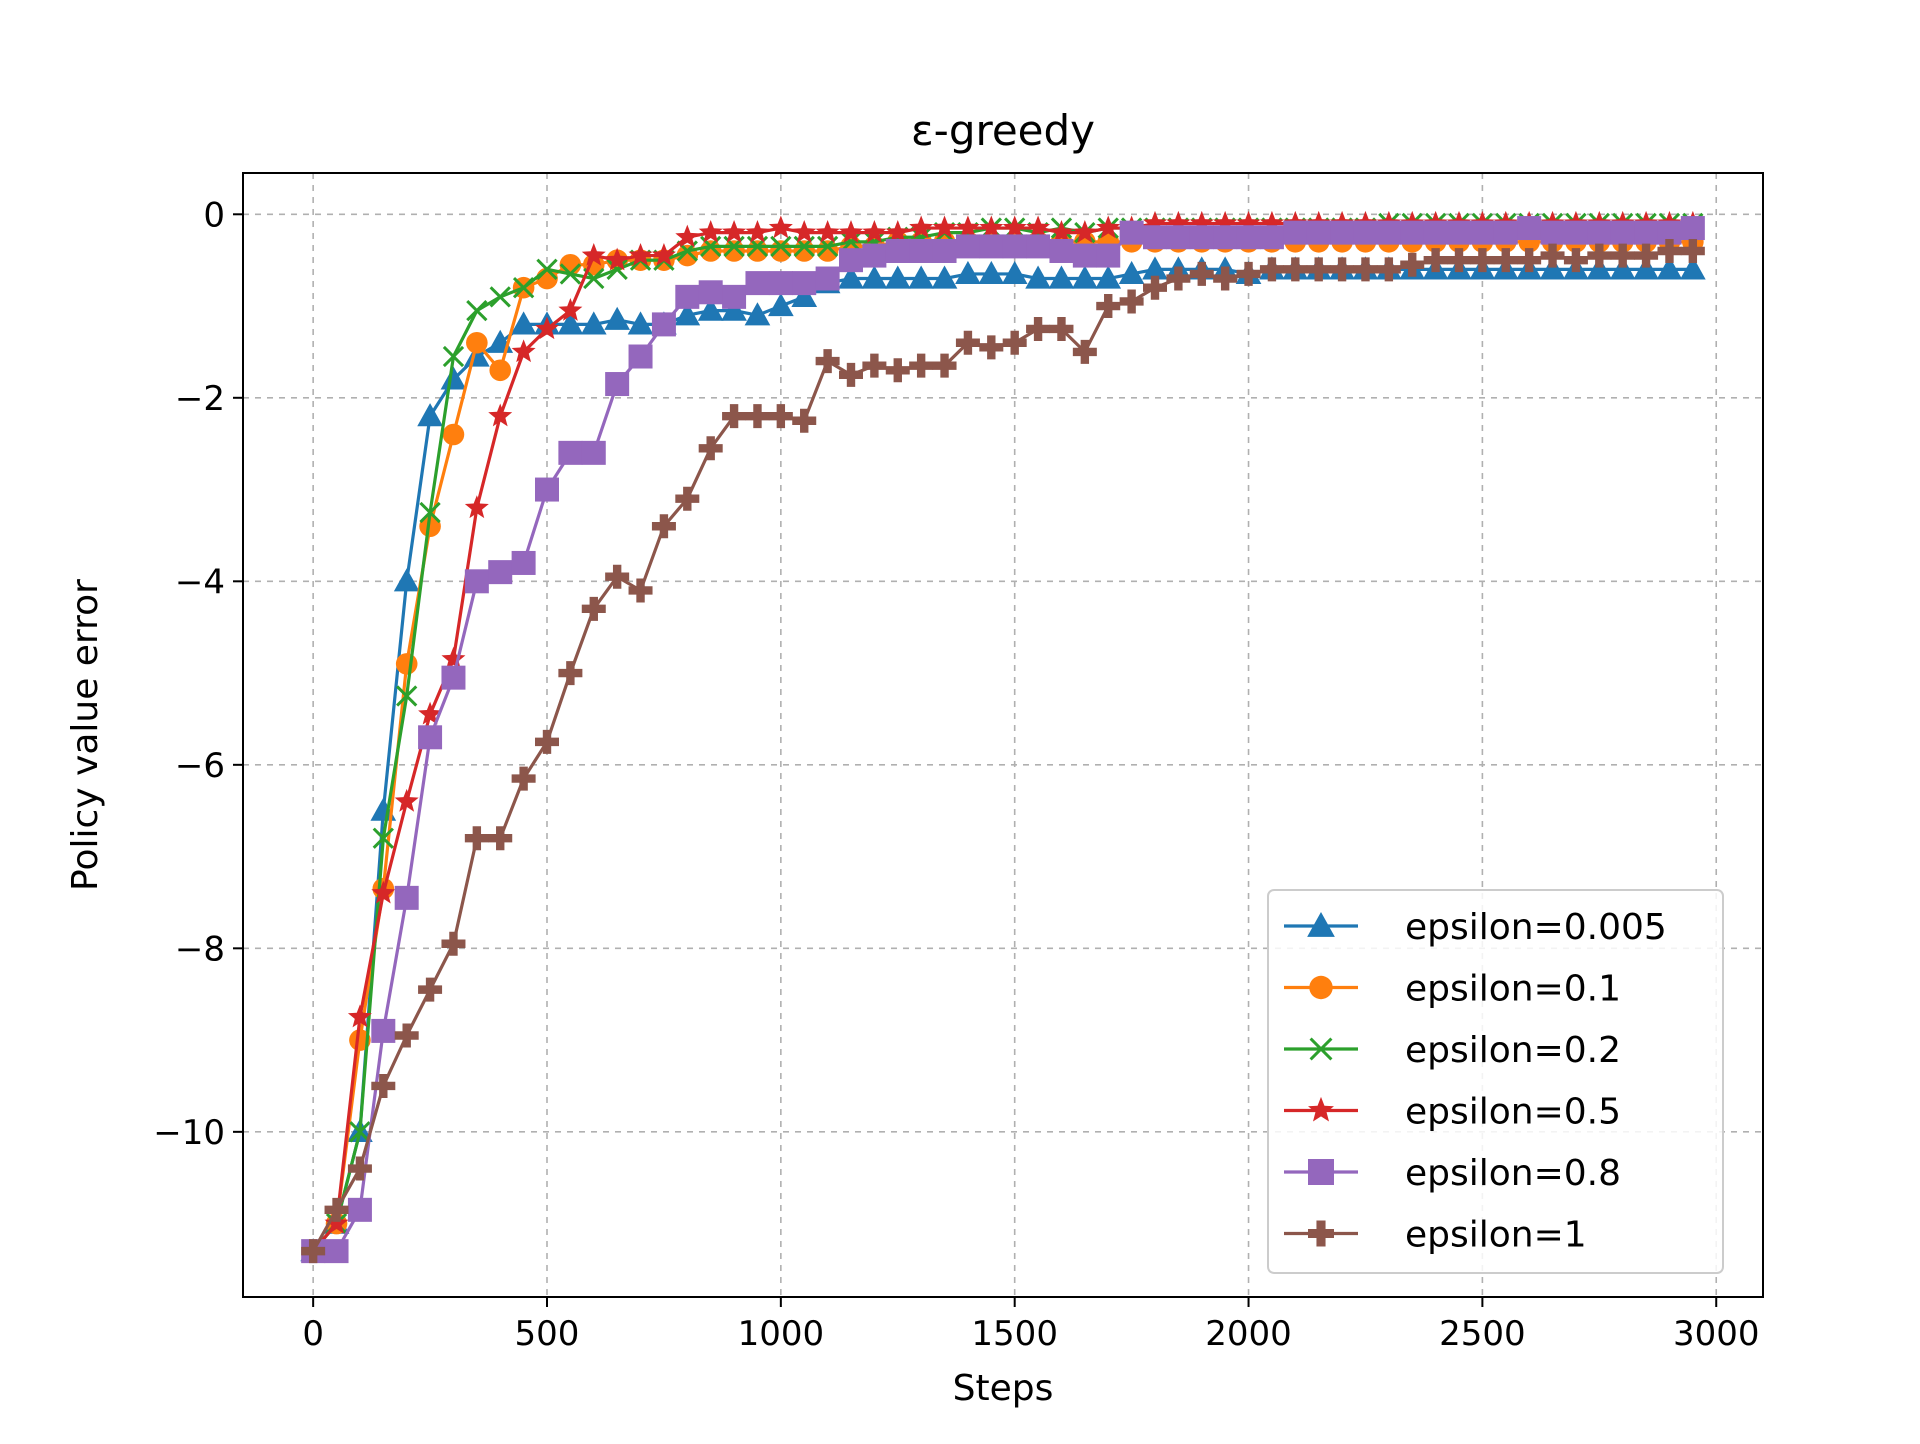 The width and height of the screenshot is (1920, 1444). What do you see at coordinates (189, 1133) in the screenshot?
I see `y-tick-label: −10` at bounding box center [189, 1133].